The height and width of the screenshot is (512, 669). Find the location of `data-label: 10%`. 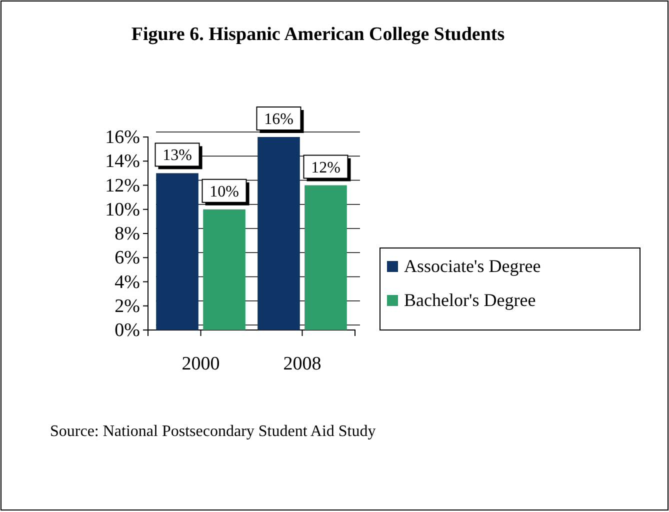

data-label: 10% is located at coordinates (224, 191).